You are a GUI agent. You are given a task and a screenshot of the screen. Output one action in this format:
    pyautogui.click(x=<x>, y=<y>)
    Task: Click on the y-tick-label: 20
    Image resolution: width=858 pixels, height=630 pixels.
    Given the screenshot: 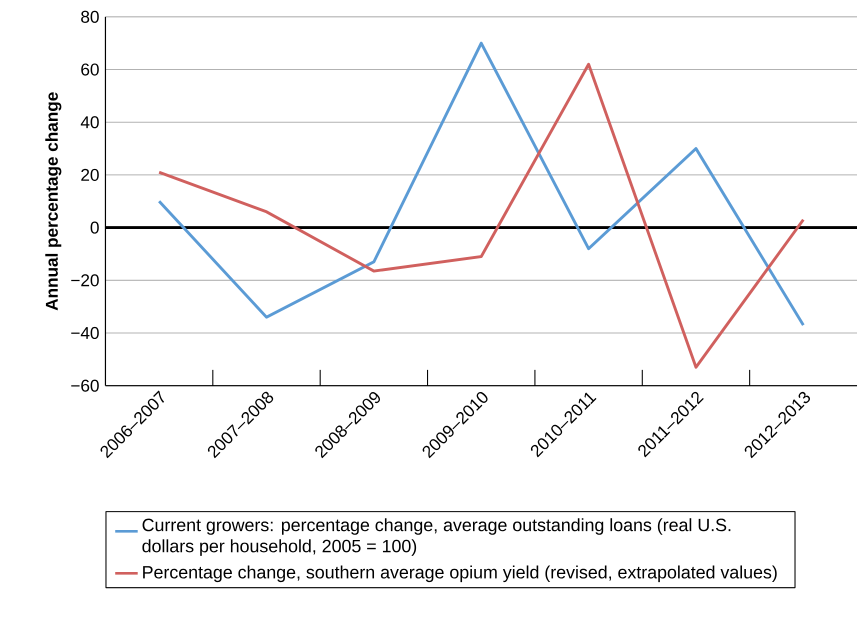 What is the action you would take?
    pyautogui.click(x=90, y=175)
    